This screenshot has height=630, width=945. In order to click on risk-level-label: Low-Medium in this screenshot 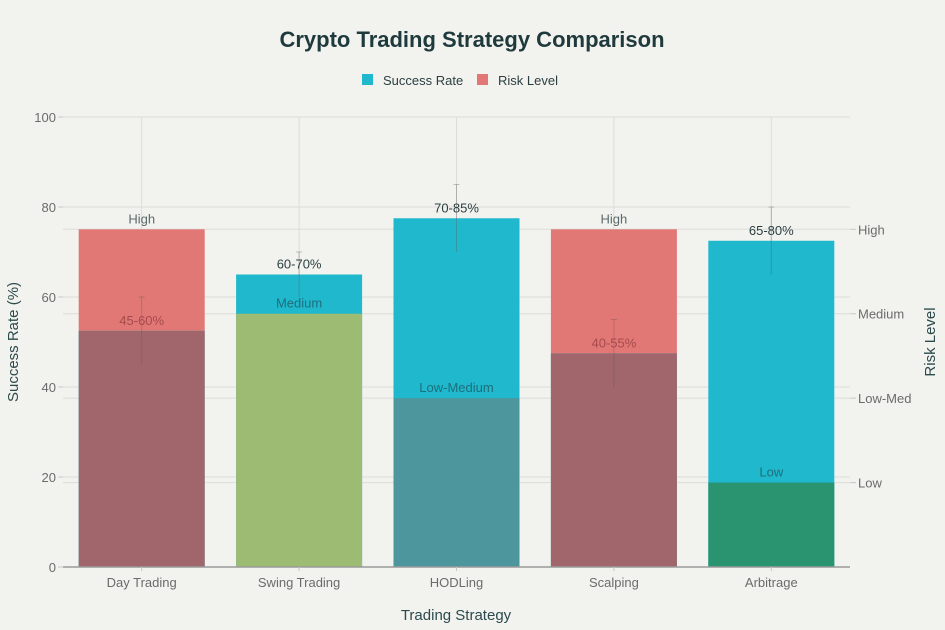, I will do `click(456, 387)`.